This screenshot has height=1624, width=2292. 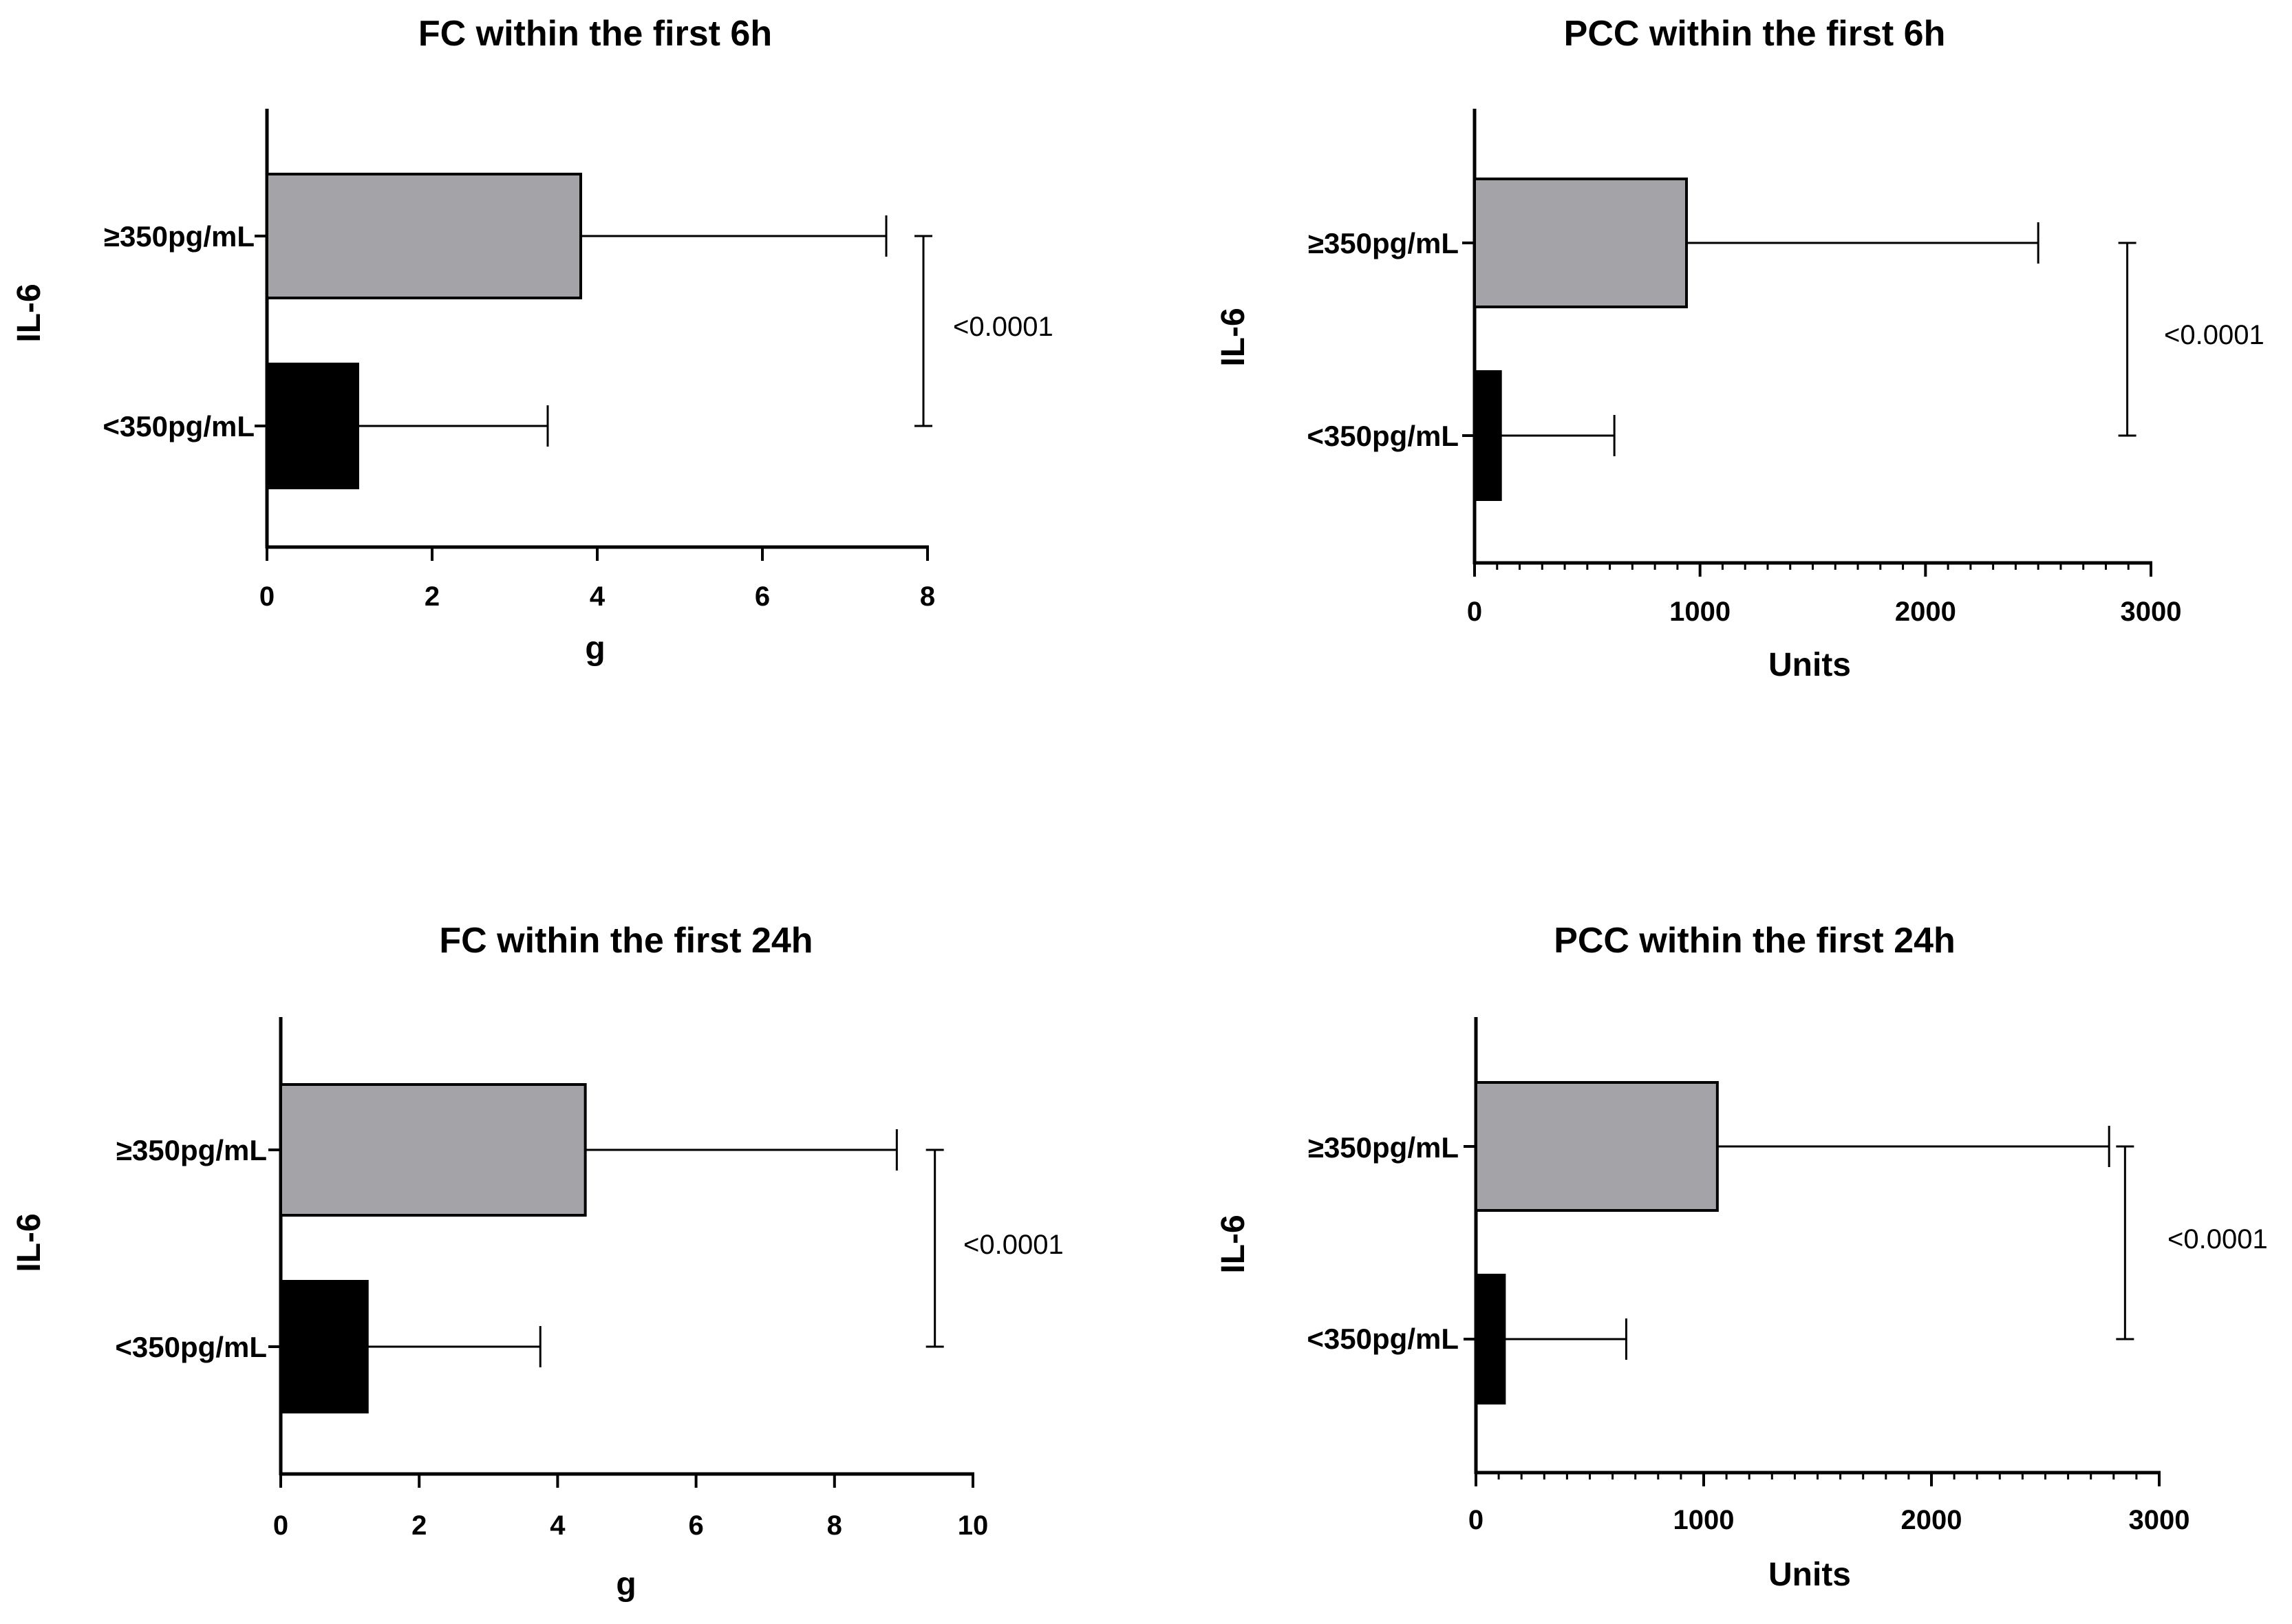 I want to click on chart-title: PCC within the first 24h, so click(x=1755, y=941).